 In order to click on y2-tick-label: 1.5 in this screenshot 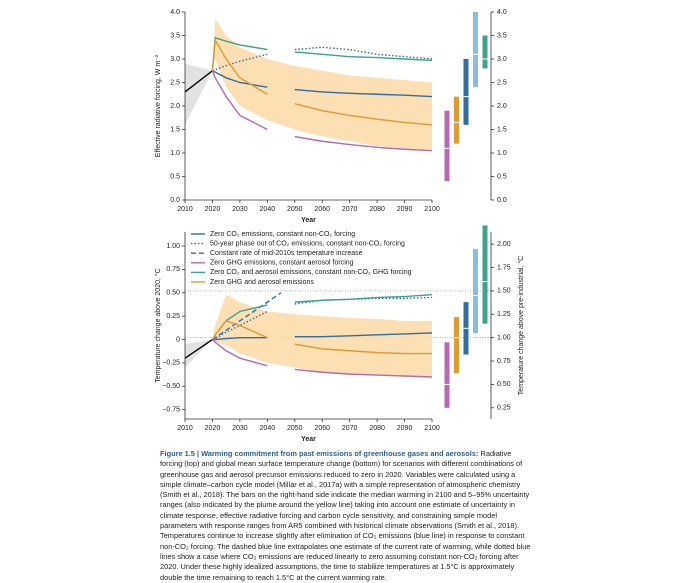, I will do `click(502, 129)`.